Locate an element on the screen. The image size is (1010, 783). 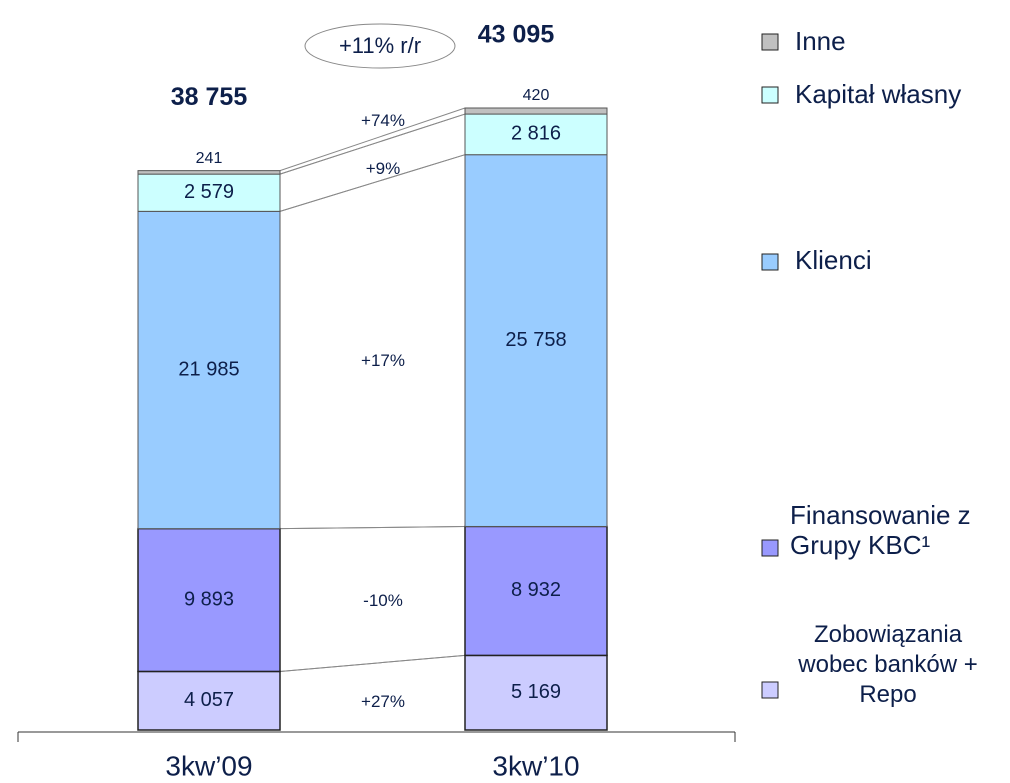
value-label: 21 985 is located at coordinates (208, 369).